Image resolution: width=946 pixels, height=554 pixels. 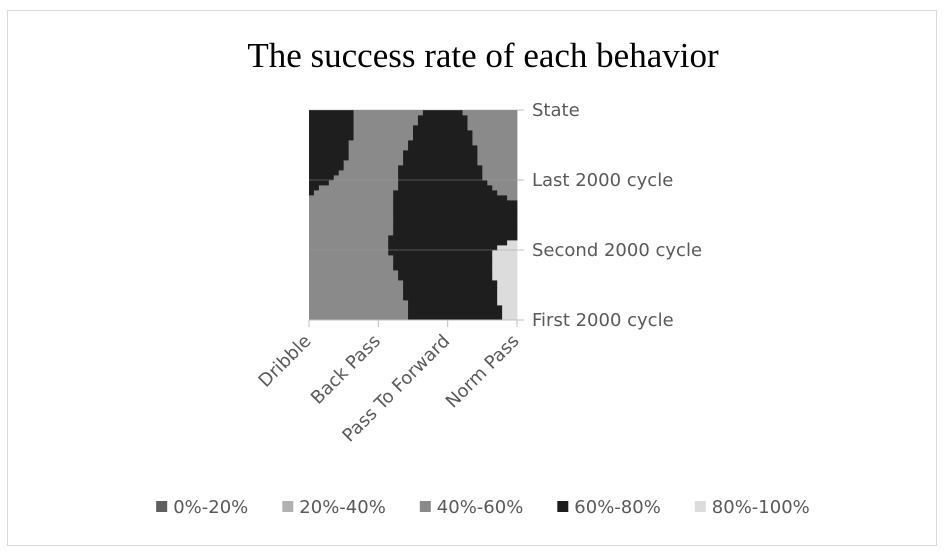 What do you see at coordinates (602, 180) in the screenshot?
I see `series-label: Last 2000 cycle` at bounding box center [602, 180].